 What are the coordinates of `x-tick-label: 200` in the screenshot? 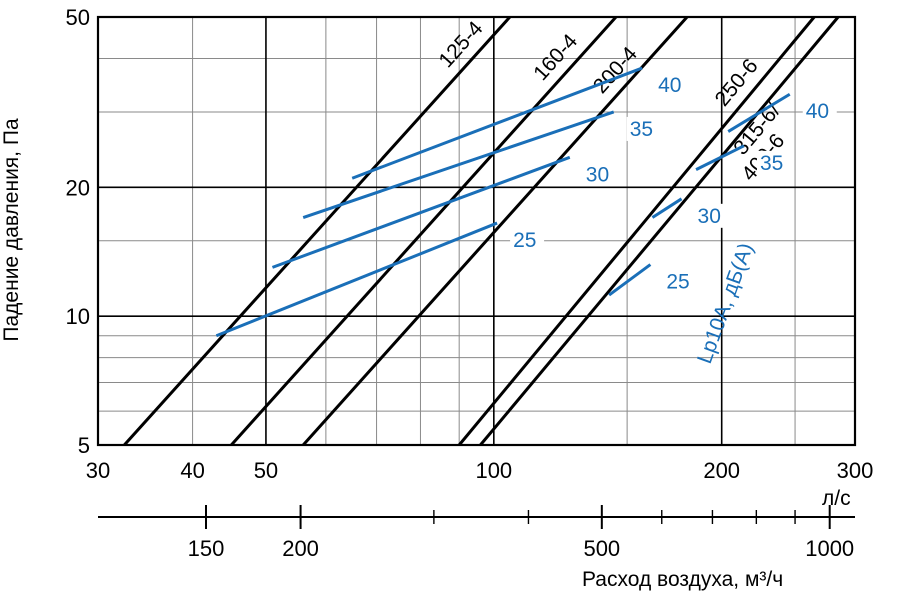 It's located at (721, 470).